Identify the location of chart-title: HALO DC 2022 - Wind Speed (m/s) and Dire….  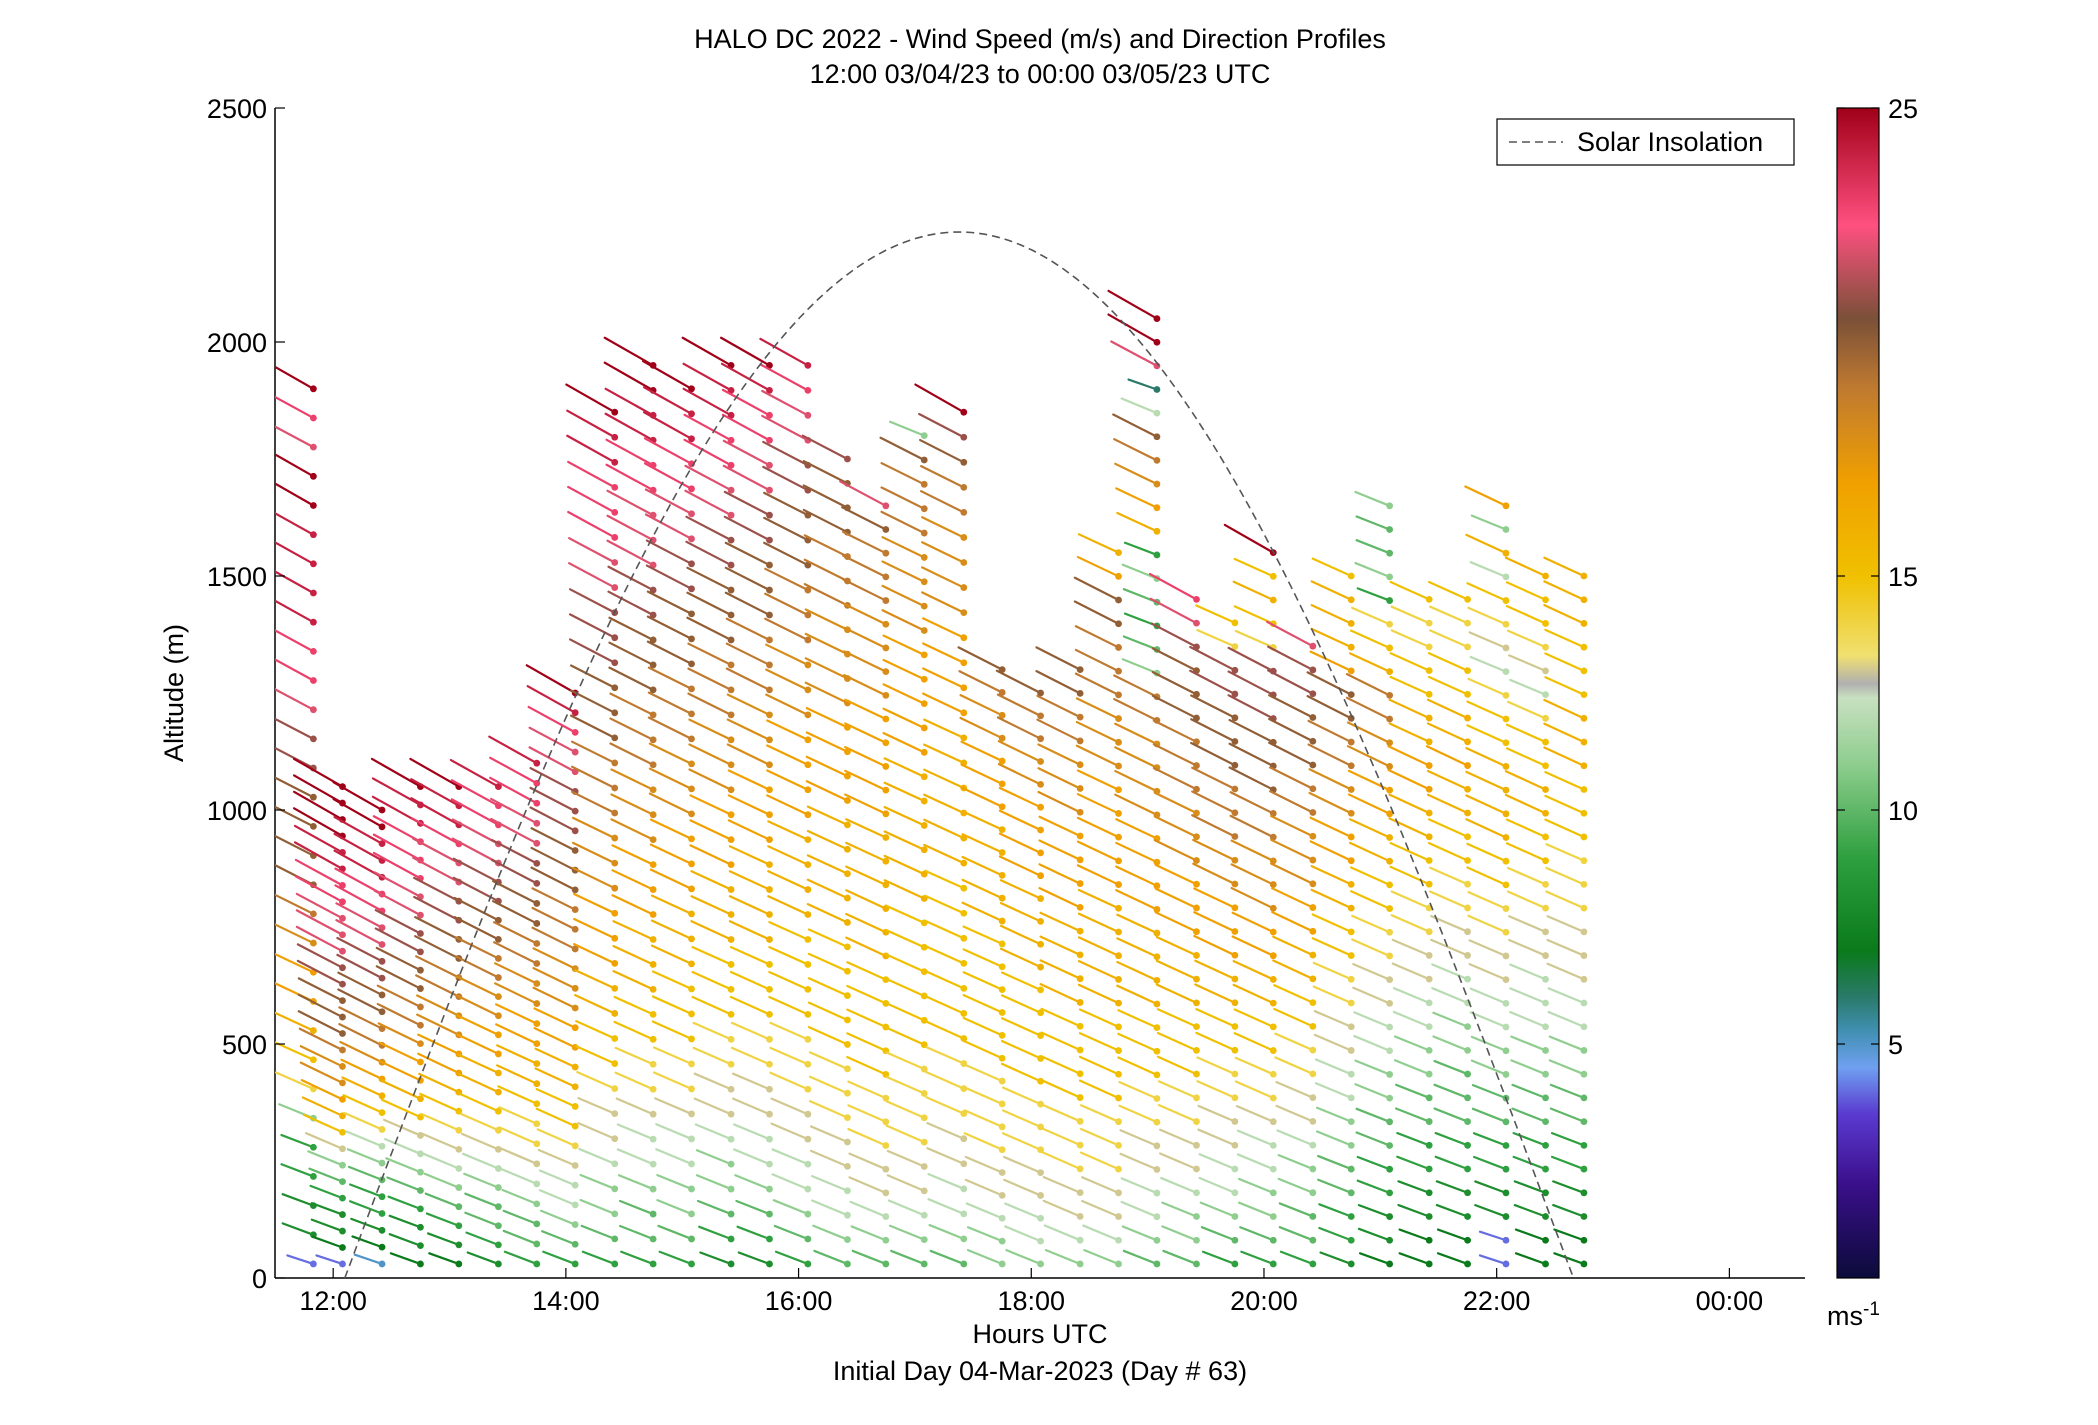
(1040, 39).